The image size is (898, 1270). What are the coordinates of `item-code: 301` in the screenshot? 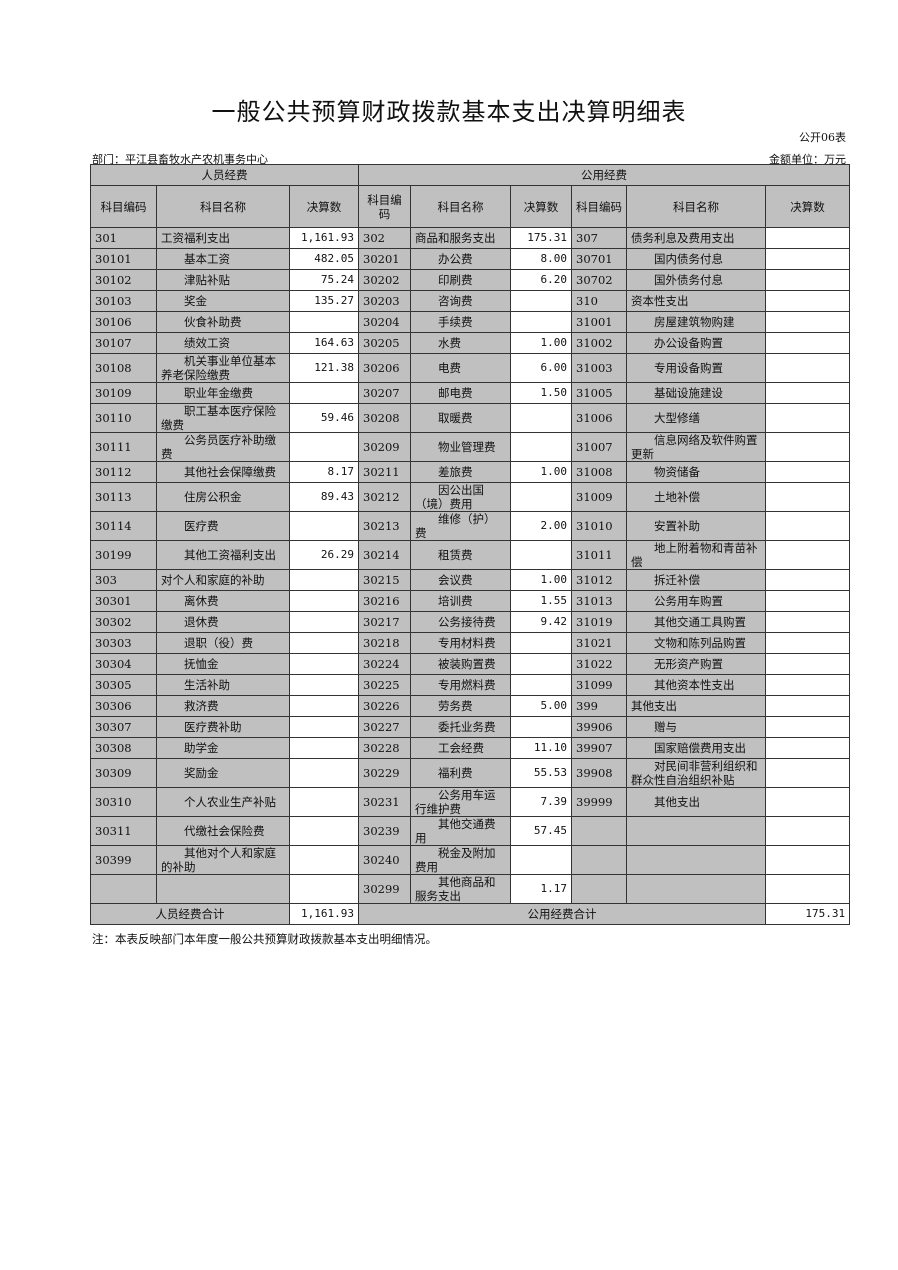 It's located at (123, 238).